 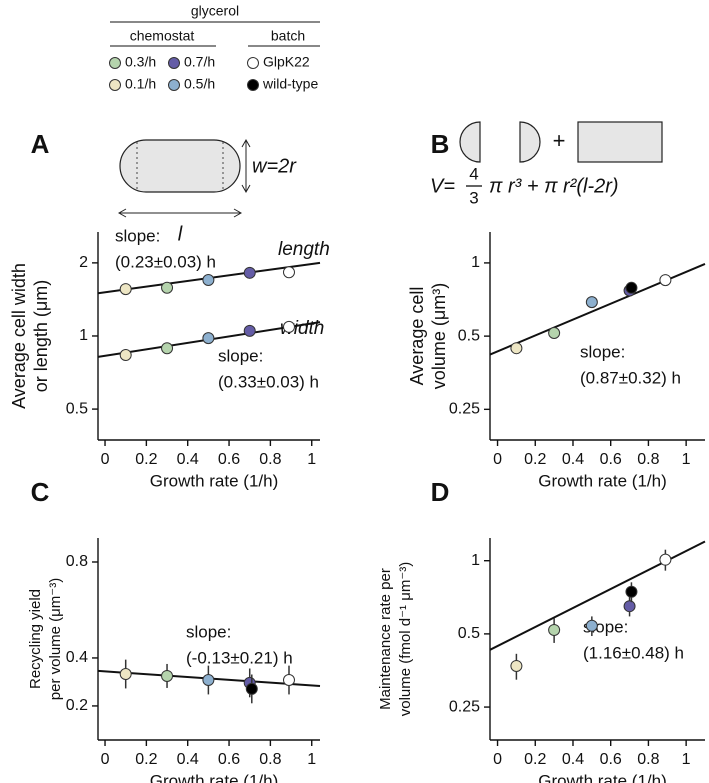 What do you see at coordinates (630, 377) in the screenshot?
I see `slope-annotation: (0.87±0.32) h` at bounding box center [630, 377].